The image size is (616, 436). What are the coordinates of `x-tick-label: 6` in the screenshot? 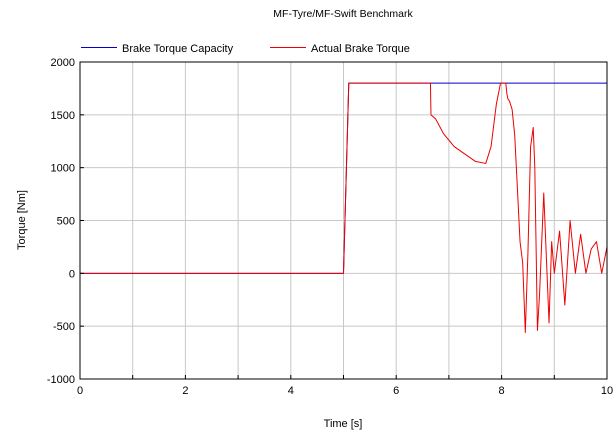 It's located at (396, 391).